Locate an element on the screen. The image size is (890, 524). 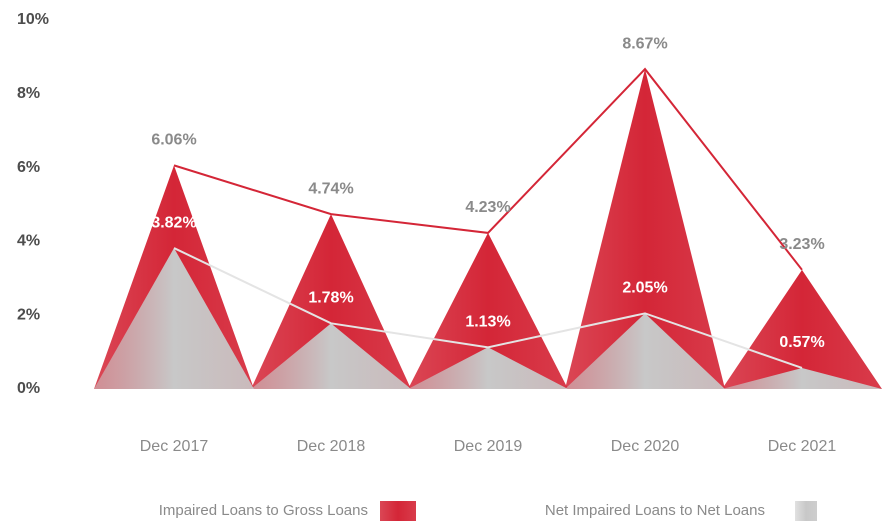
legend-label: Net Impaired Loans to Net Loans is located at coordinates (655, 510).